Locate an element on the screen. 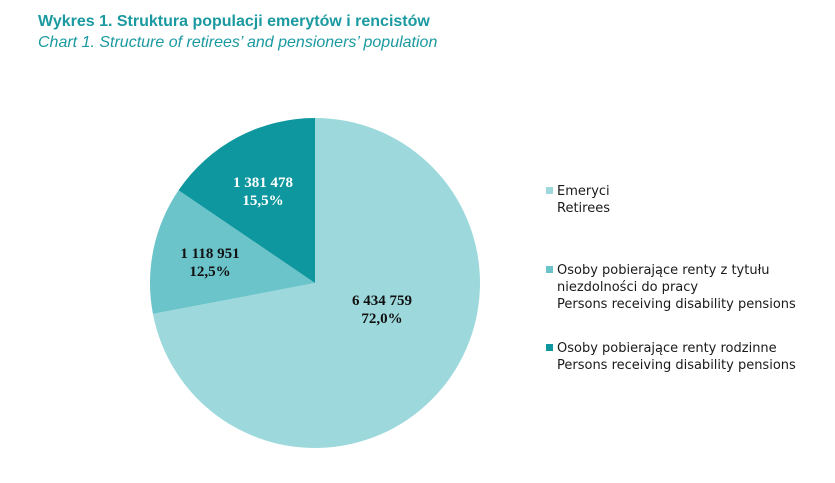  legend-label-line: niezdolności do pracy is located at coordinates (628, 287).